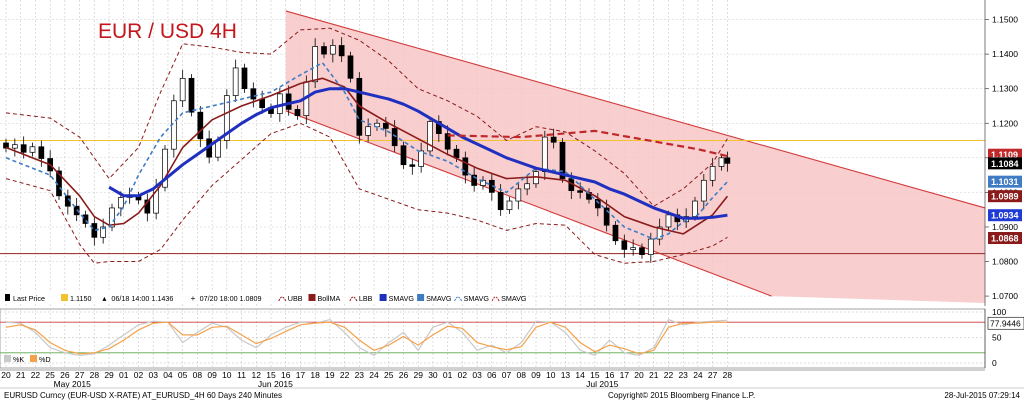 Image resolution: width=1024 pixels, height=401 pixels. What do you see at coordinates (80, 375) in the screenshot?
I see `day-tick-label: 27` at bounding box center [80, 375].